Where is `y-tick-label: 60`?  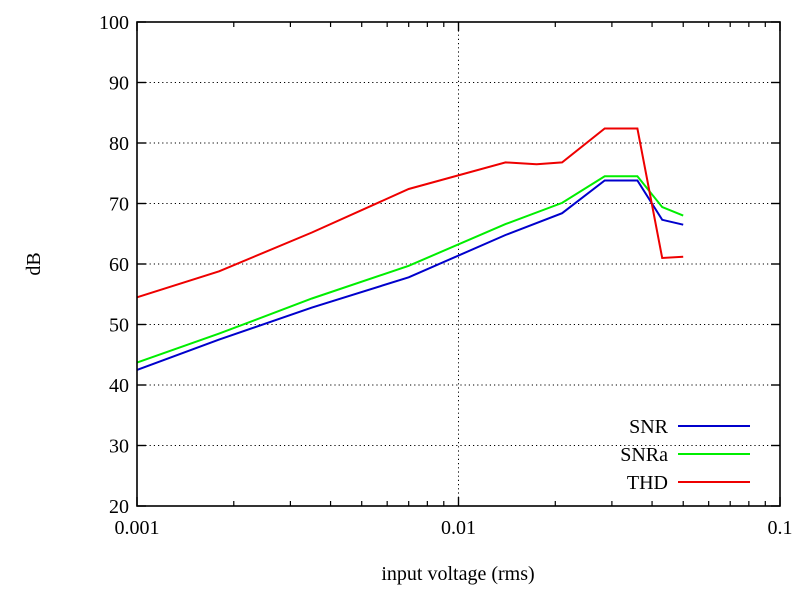
y-tick-label: 60 is located at coordinates (119, 265).